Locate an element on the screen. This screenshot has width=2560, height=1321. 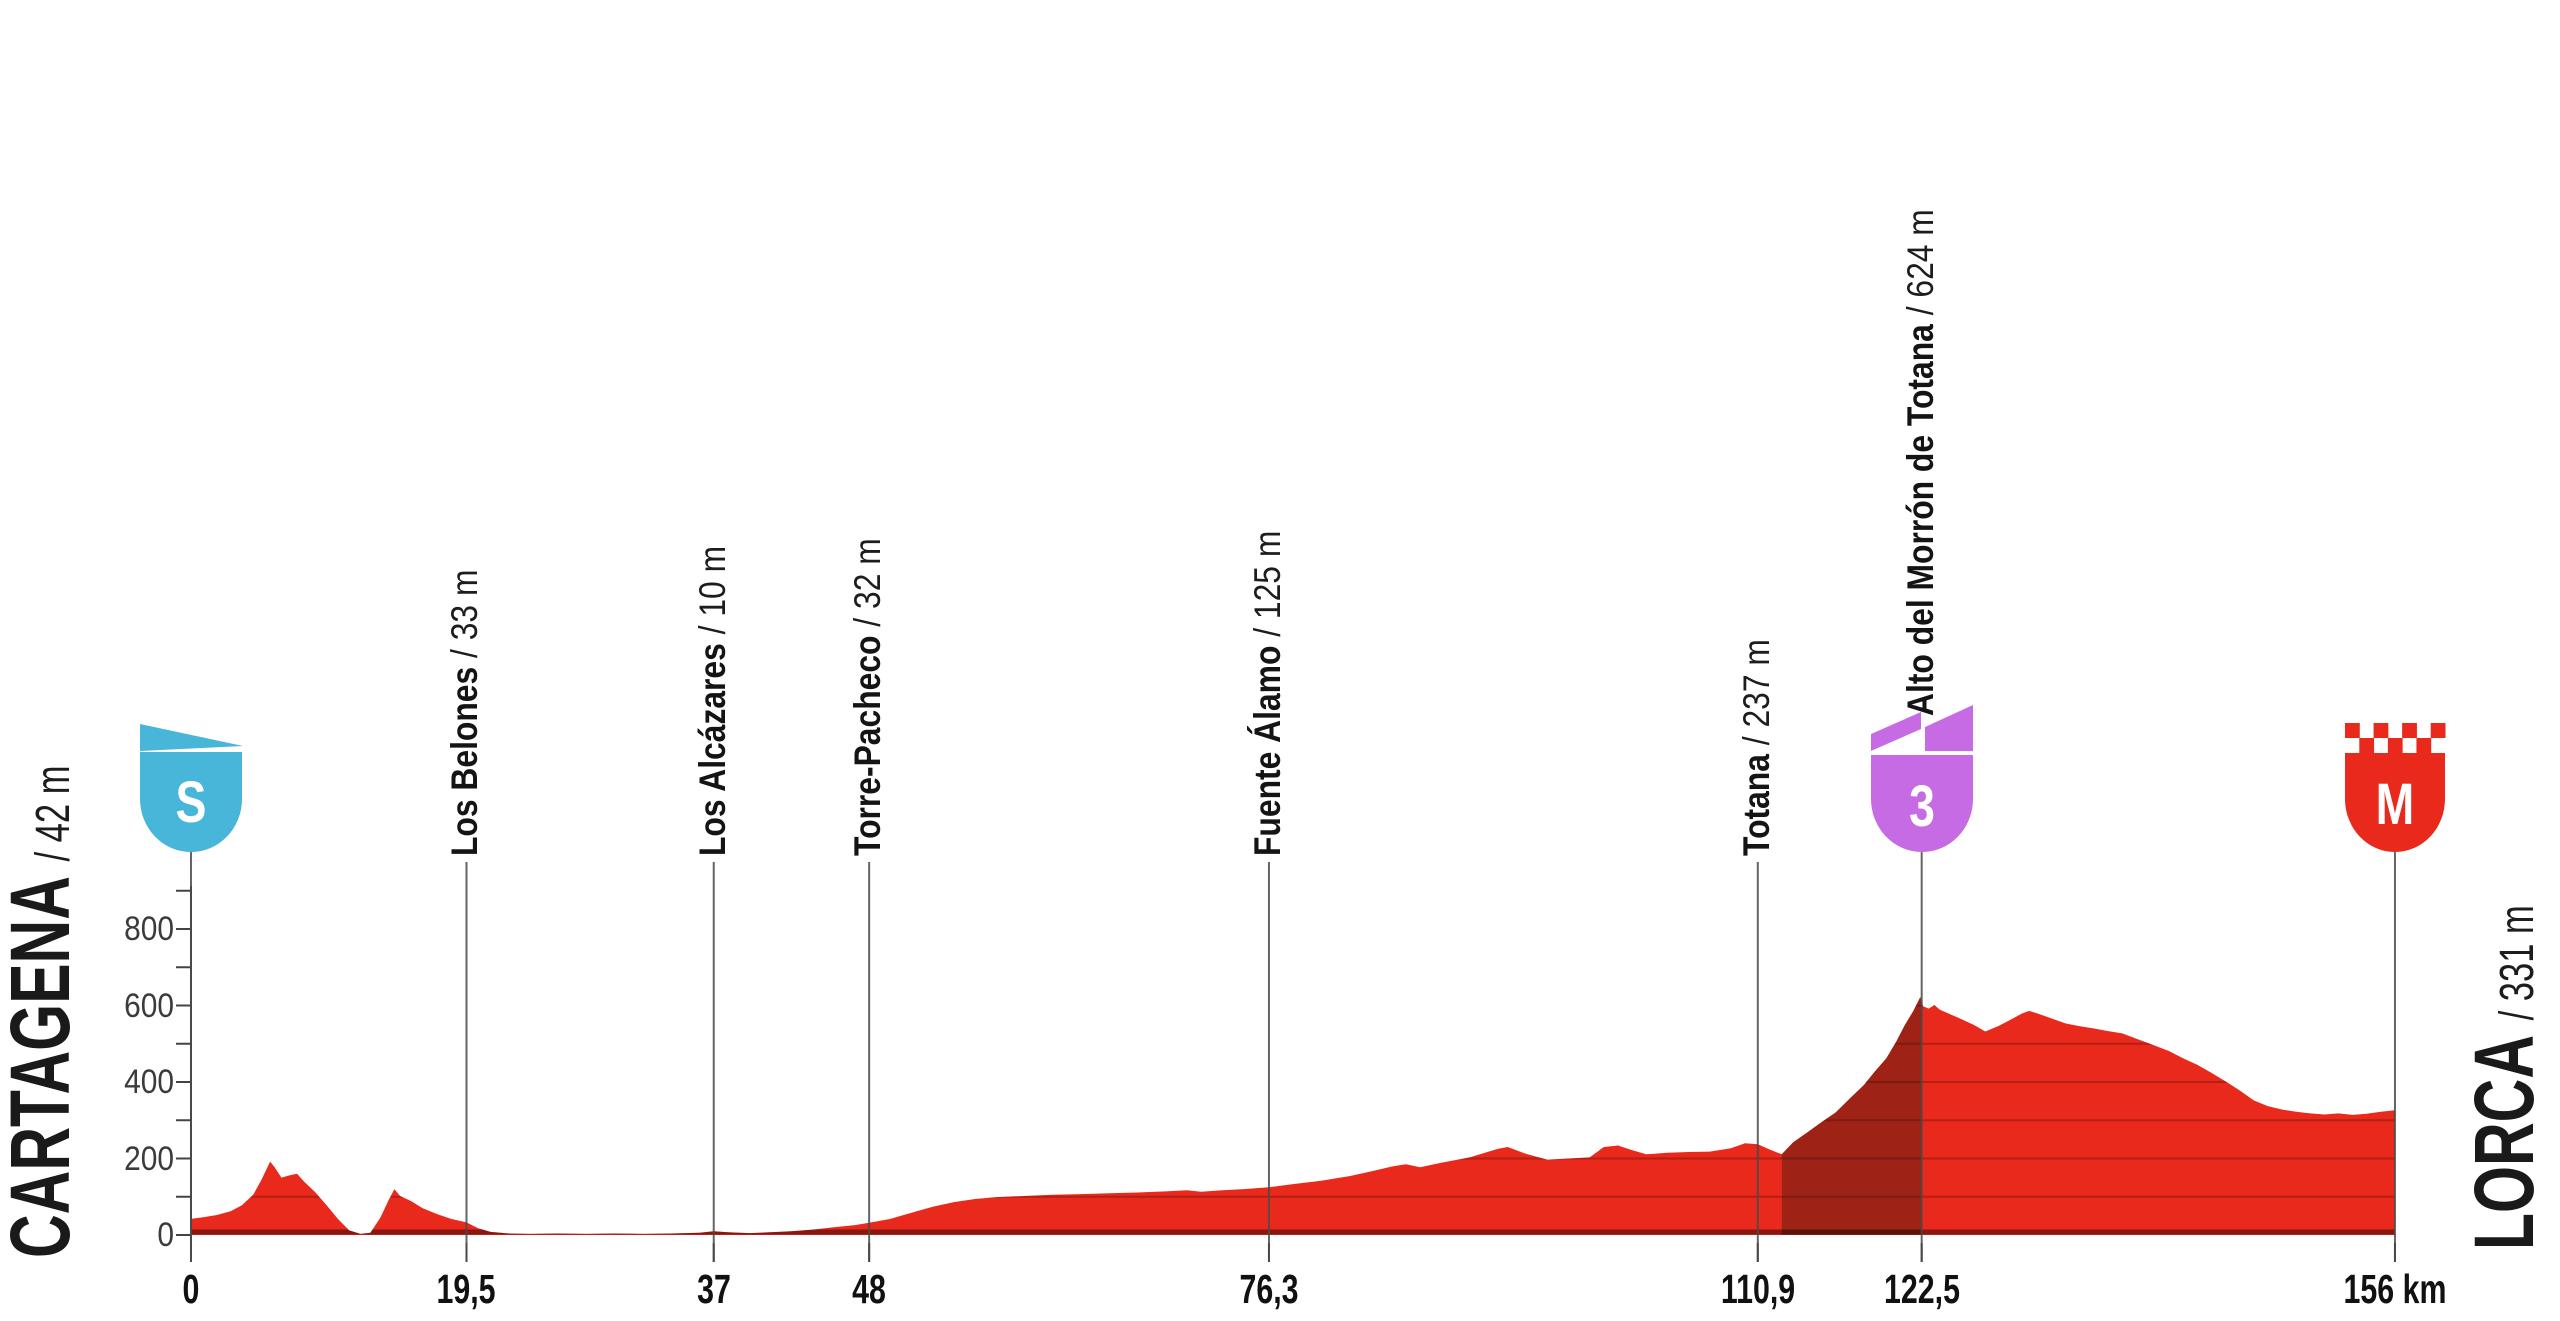
cat3-badge is located at coordinates (1922, 778).